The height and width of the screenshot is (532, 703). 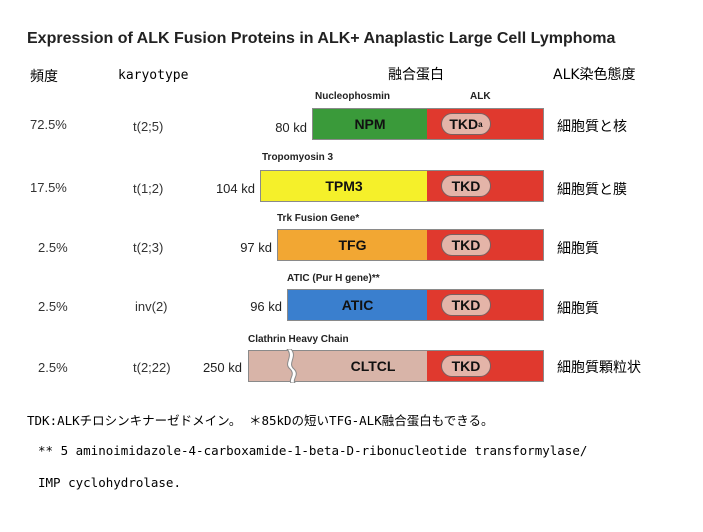 I want to click on protein-label-tfg: Trk Fusion Gene*, so click(x=318, y=218).